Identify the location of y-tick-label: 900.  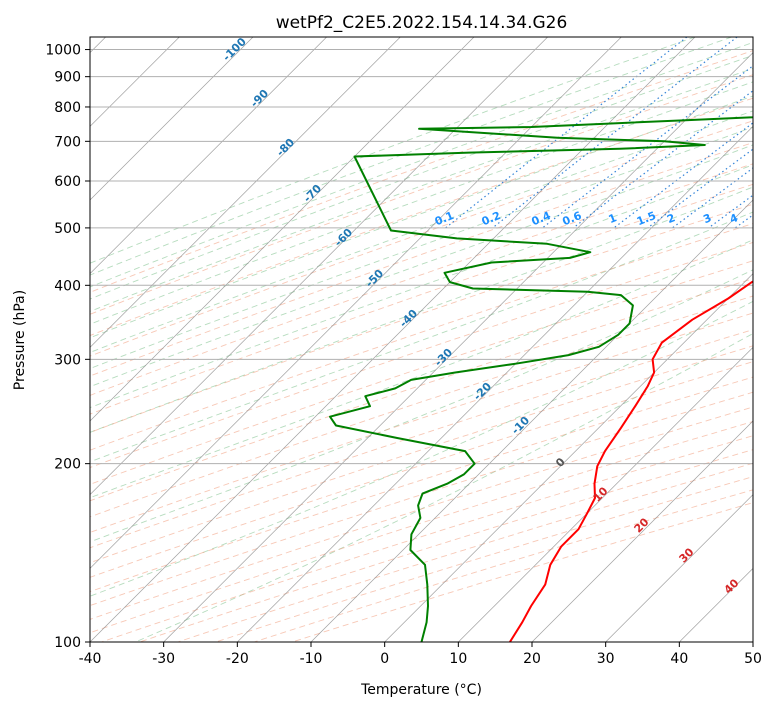
(67, 78).